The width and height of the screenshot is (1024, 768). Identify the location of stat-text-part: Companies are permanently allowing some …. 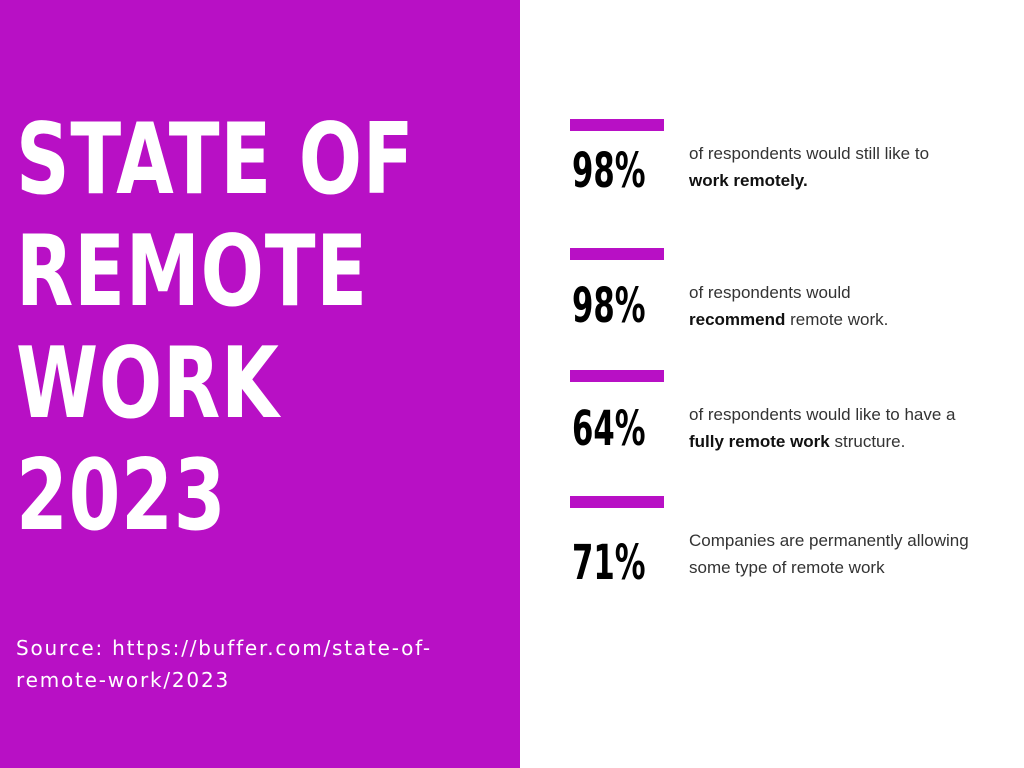
(829, 554).